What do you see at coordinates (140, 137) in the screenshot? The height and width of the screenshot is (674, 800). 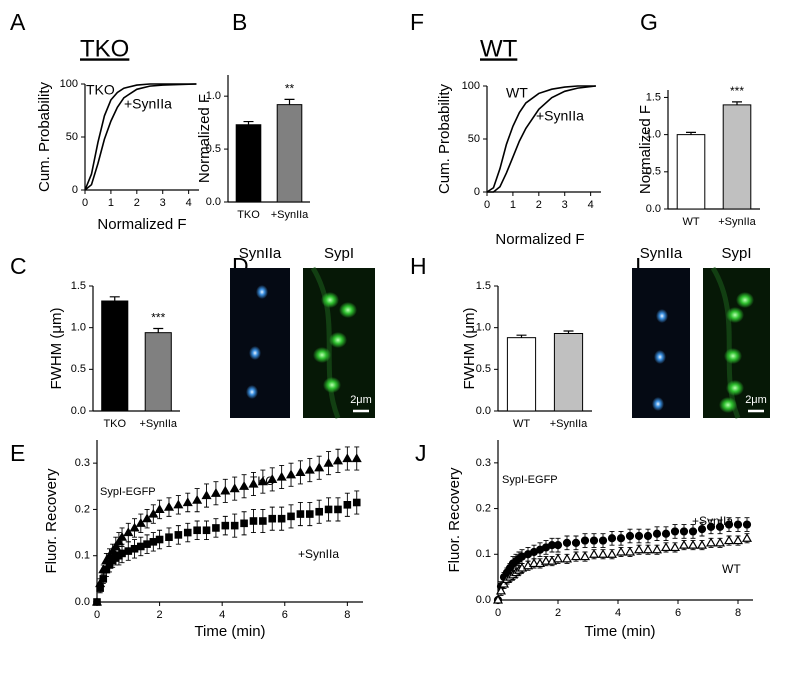 I see `cdf-line` at bounding box center [140, 137].